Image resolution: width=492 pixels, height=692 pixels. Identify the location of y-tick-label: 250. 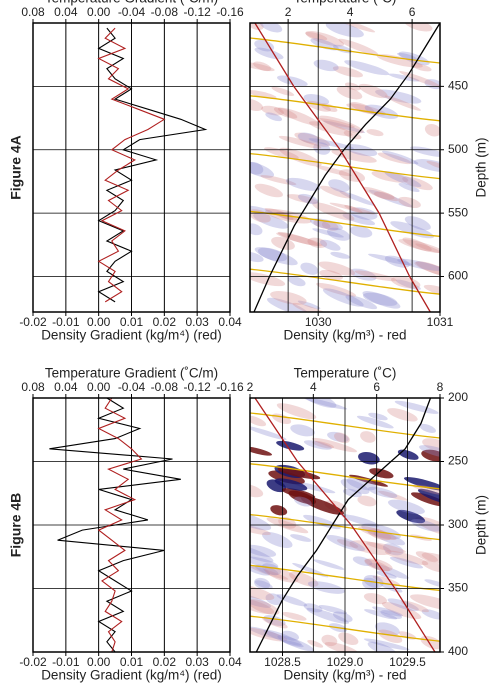
(458, 461).